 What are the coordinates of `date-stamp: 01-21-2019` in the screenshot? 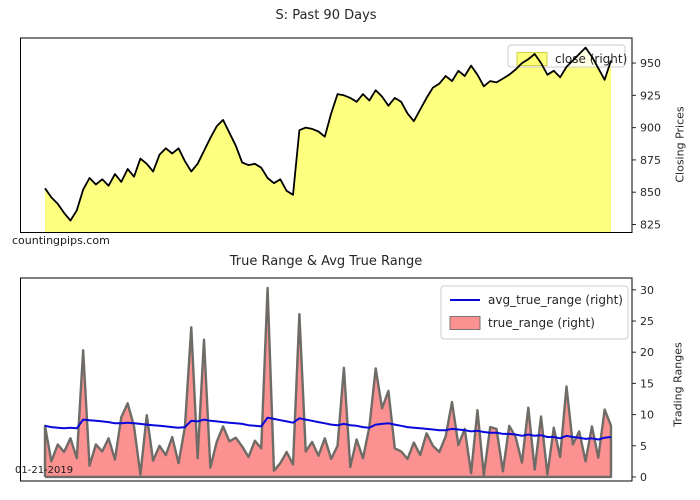 It's located at (44, 470).